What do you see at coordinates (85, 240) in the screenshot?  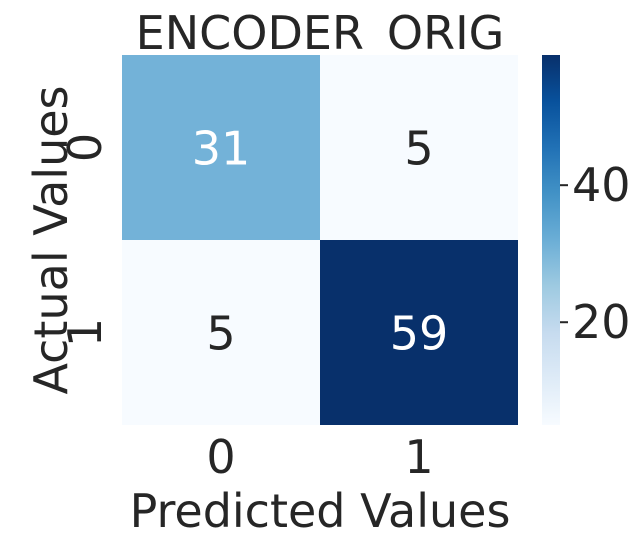 I see `y-tick-labels: 01` at bounding box center [85, 240].